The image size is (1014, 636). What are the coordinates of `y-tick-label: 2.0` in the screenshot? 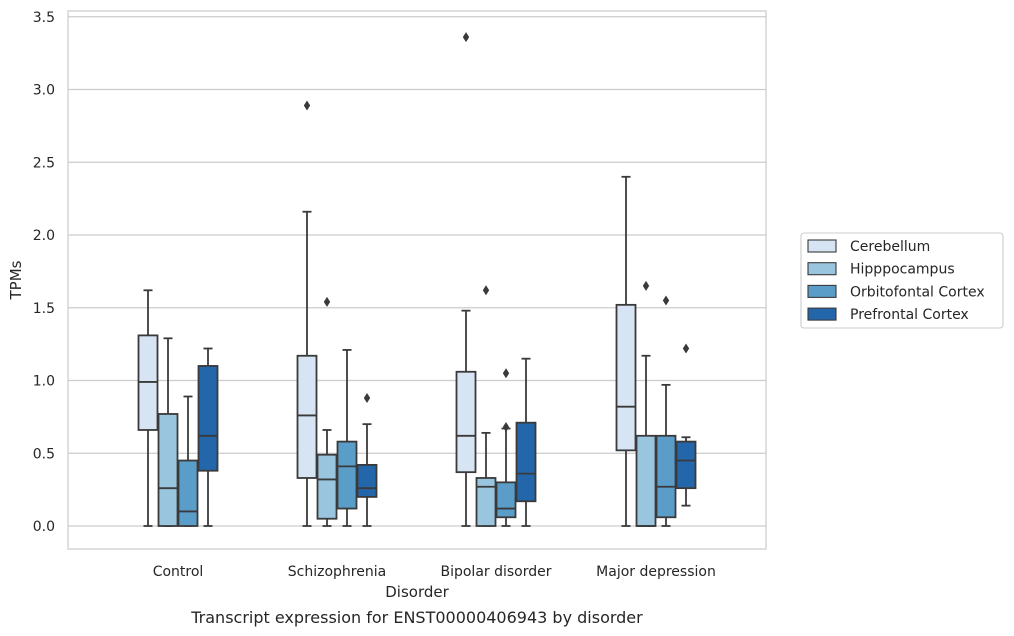 It's located at (44, 236).